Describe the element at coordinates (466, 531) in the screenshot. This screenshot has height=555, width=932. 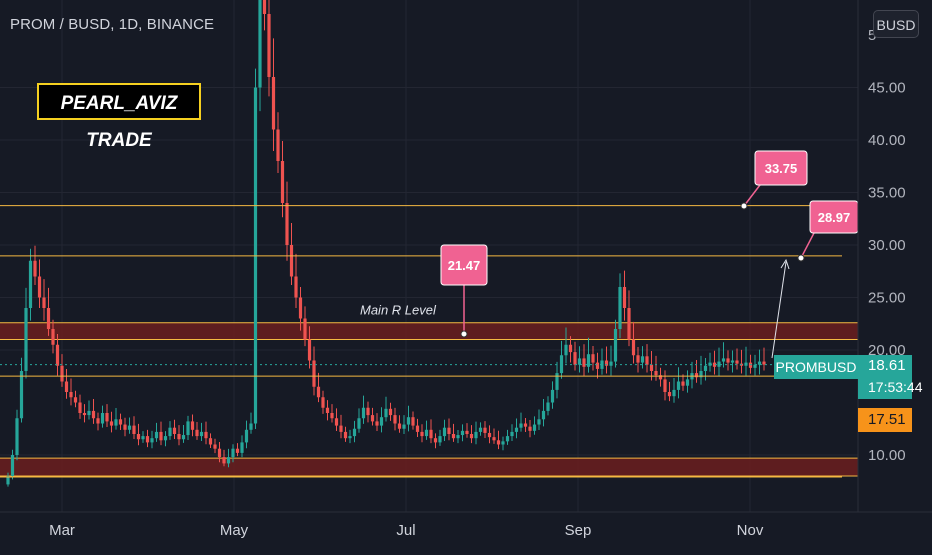
I see `time-axis-bg` at that location.